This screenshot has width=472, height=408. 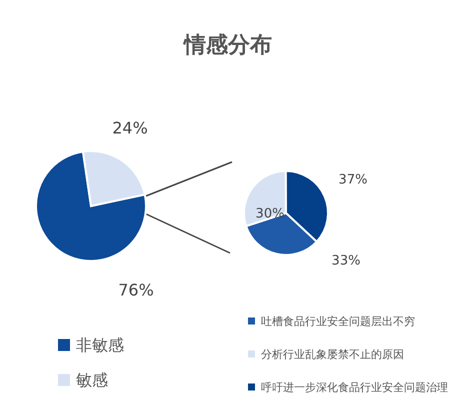 I want to click on data-label: 33%, so click(x=346, y=261).